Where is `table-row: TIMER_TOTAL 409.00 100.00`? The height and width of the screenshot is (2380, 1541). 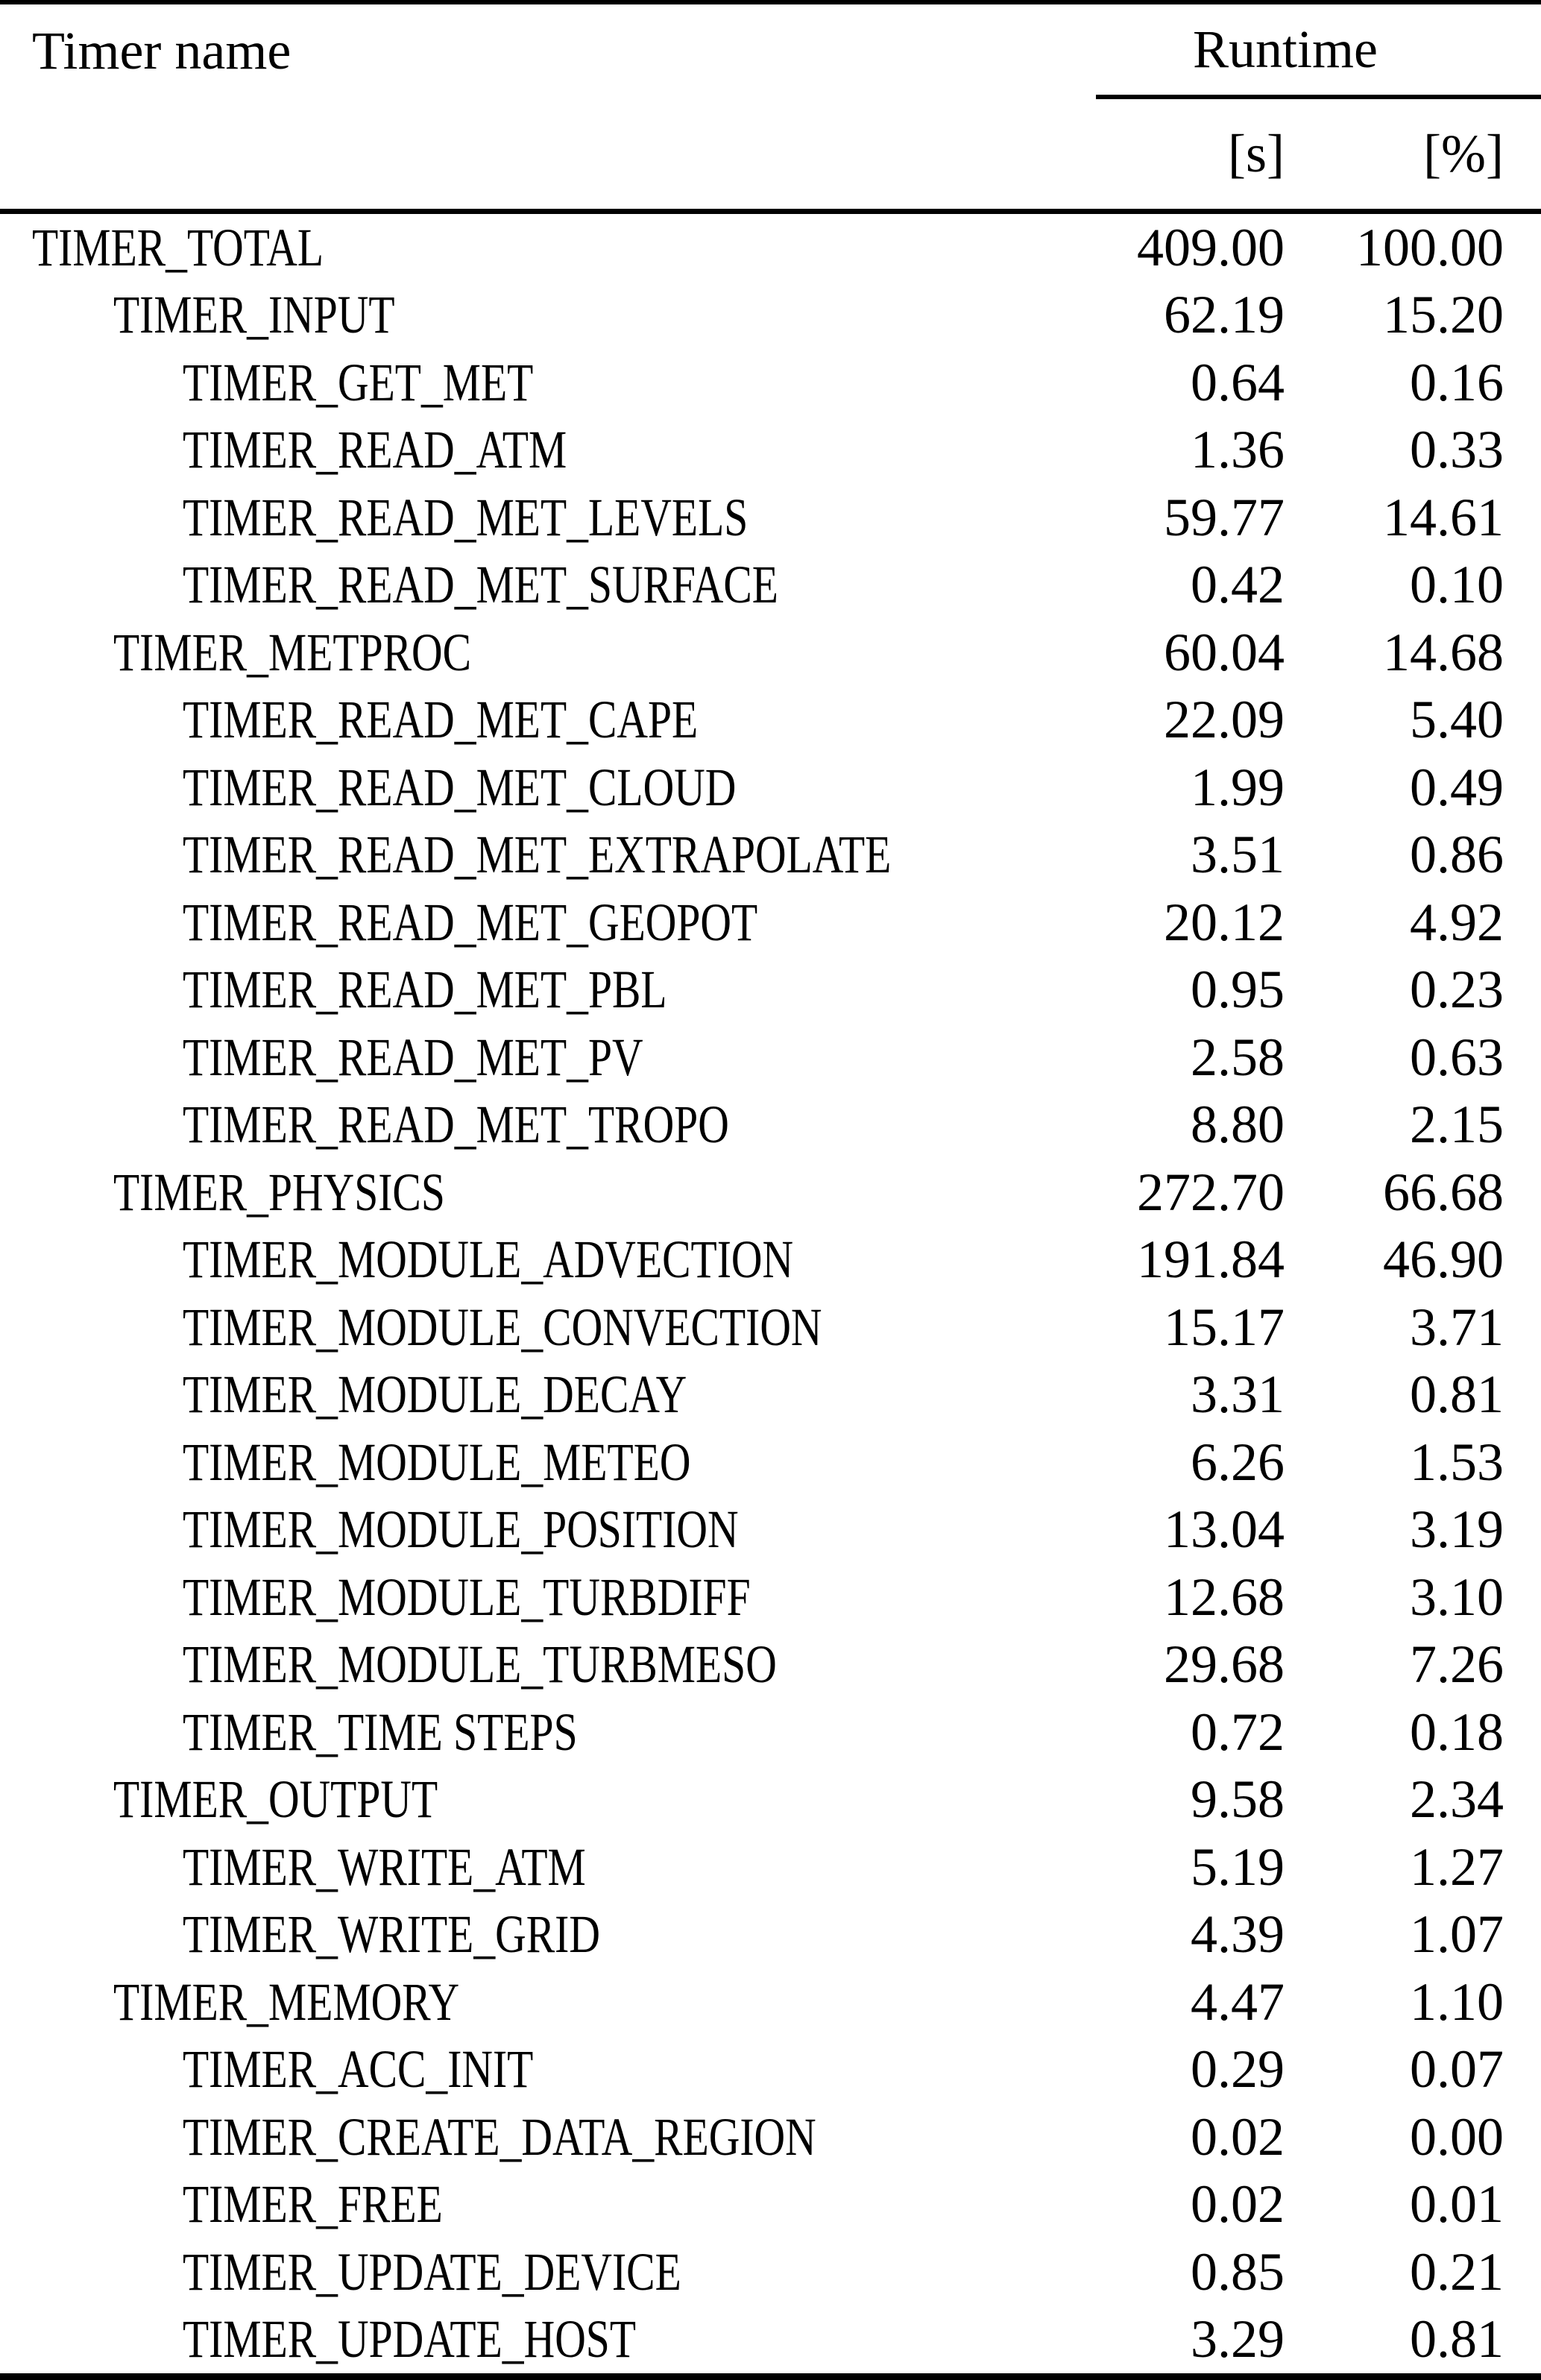
table-row: TIMER_TOTAL 409.00 100.00 is located at coordinates (770, 247).